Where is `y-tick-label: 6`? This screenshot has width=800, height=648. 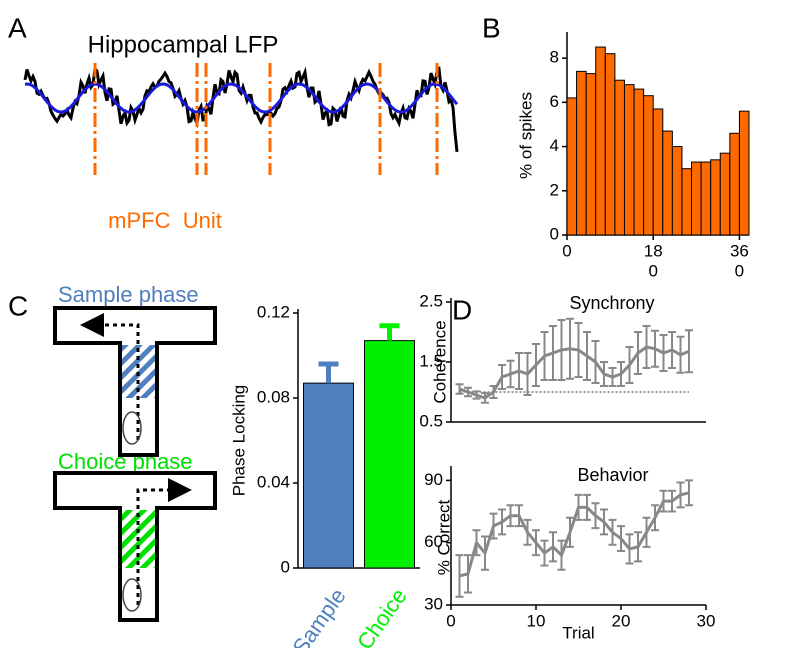
y-tick-label: 6 is located at coordinates (554, 101).